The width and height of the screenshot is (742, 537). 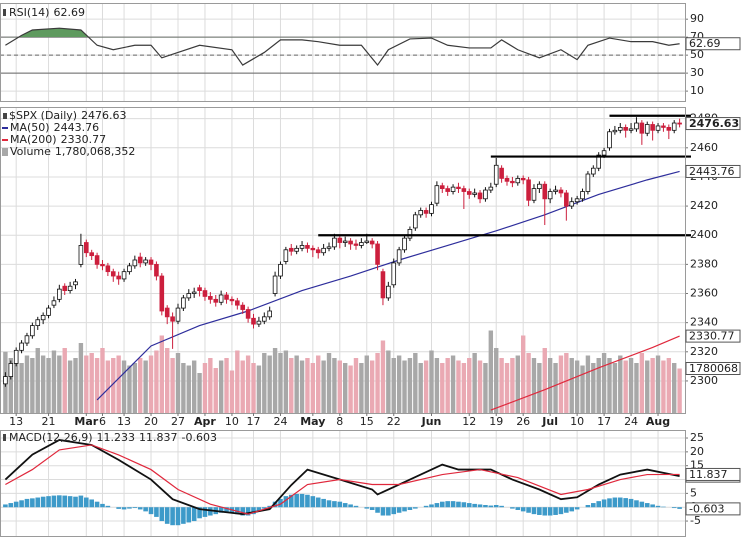 I want to click on y-tick-label: 2400, so click(x=704, y=234).